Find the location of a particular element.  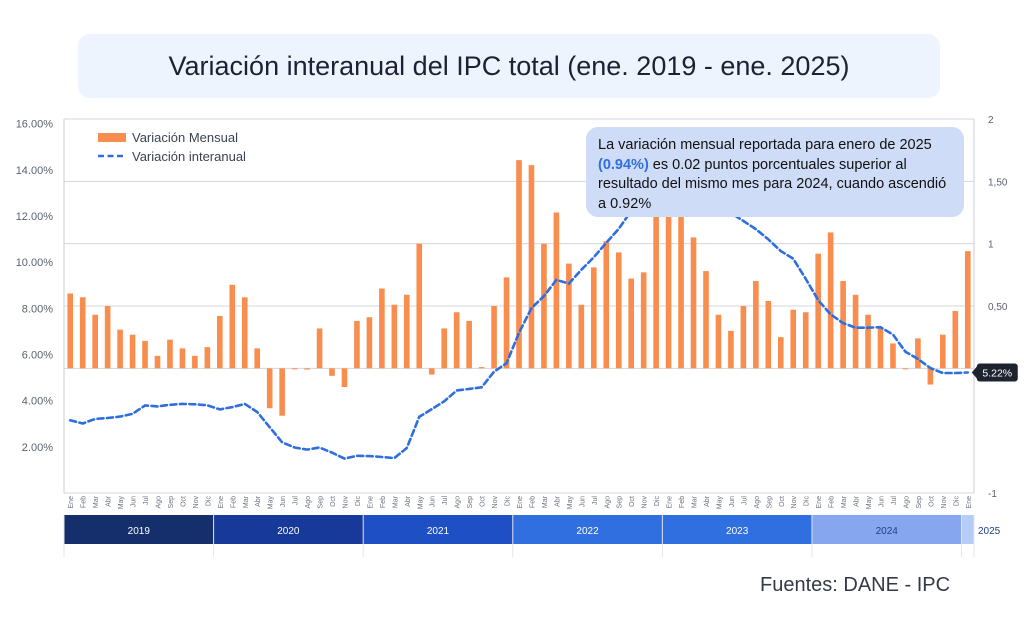

month-label: Jul is located at coordinates (146, 500).